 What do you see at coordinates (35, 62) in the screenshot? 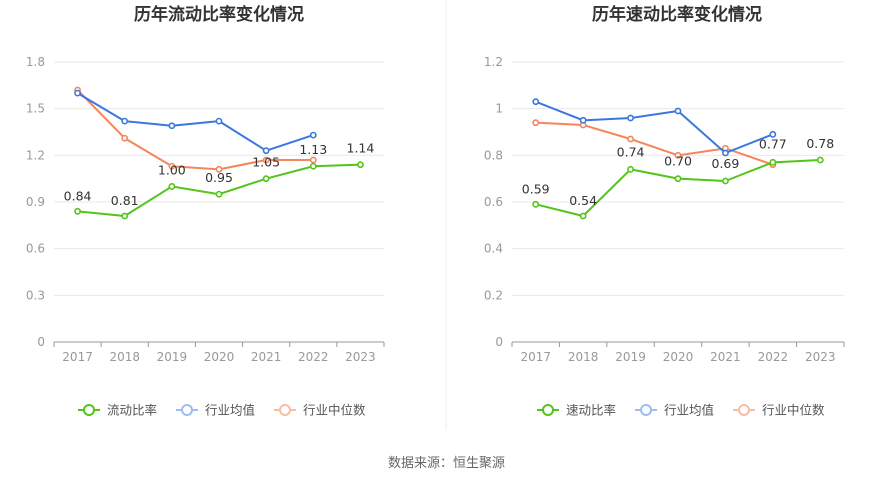
I see `y-tick-label: 1.8` at bounding box center [35, 62].